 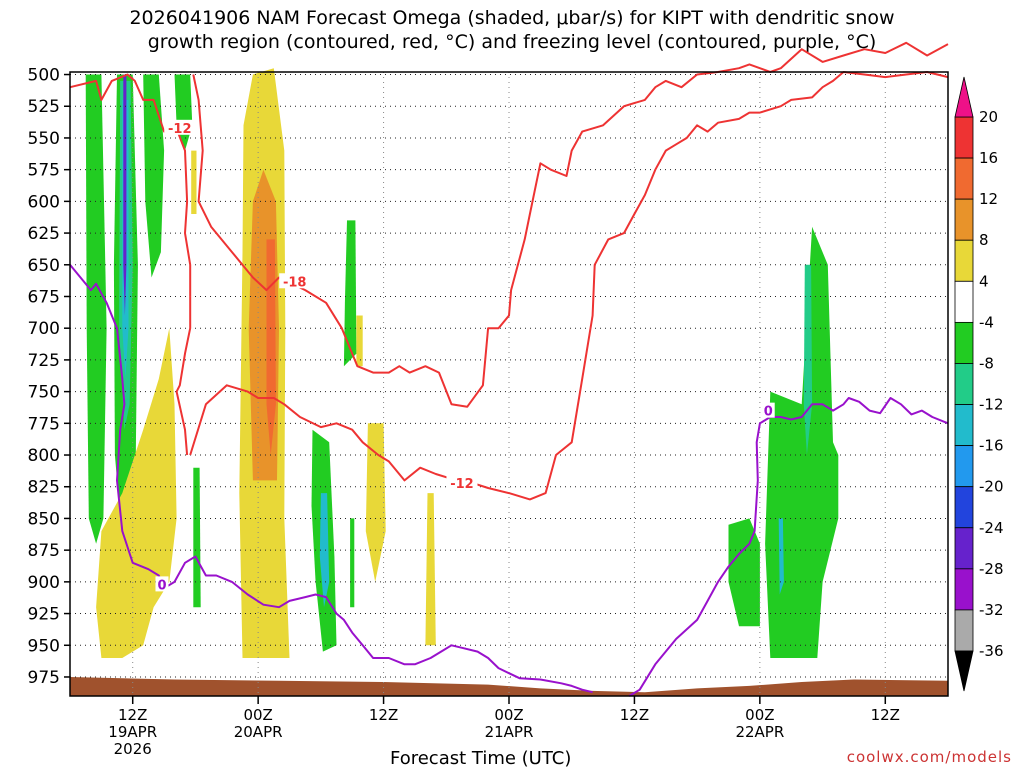 What do you see at coordinates (988, 199) in the screenshot?
I see `colorbar-tick-label: 12` at bounding box center [988, 199].